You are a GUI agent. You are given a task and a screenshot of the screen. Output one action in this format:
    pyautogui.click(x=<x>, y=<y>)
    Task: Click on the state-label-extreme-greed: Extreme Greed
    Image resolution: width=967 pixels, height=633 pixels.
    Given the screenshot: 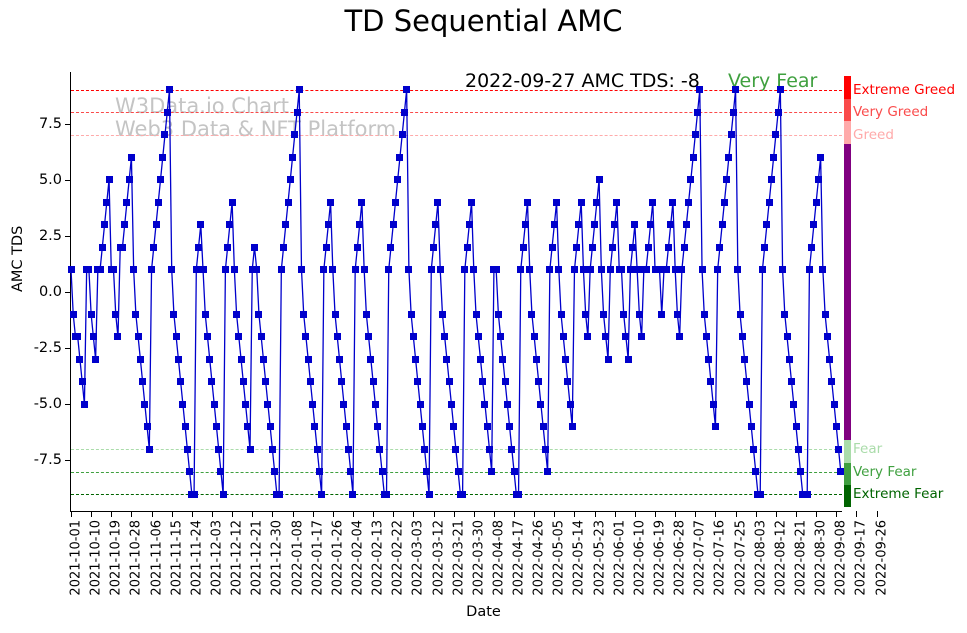 What is the action you would take?
    pyautogui.click(x=904, y=89)
    